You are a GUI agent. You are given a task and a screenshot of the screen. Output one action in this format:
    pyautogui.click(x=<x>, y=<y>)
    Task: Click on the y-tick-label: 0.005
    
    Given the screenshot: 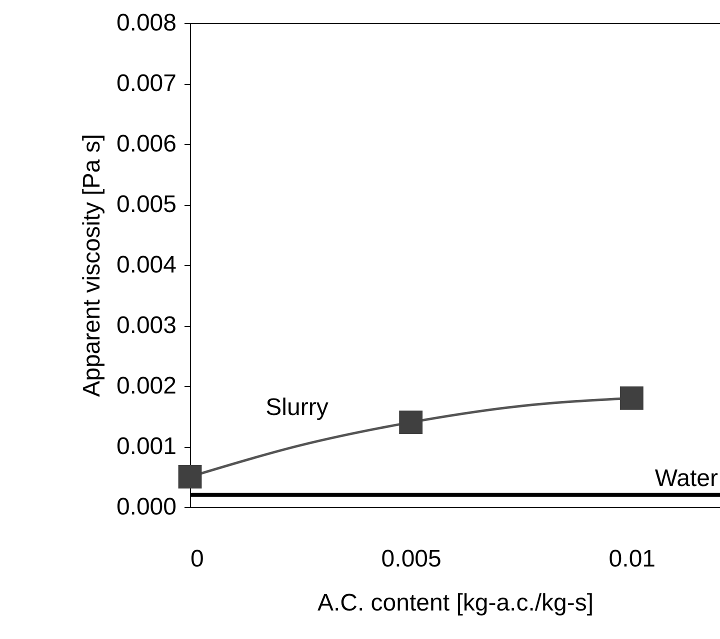 What is the action you would take?
    pyautogui.click(x=146, y=204)
    